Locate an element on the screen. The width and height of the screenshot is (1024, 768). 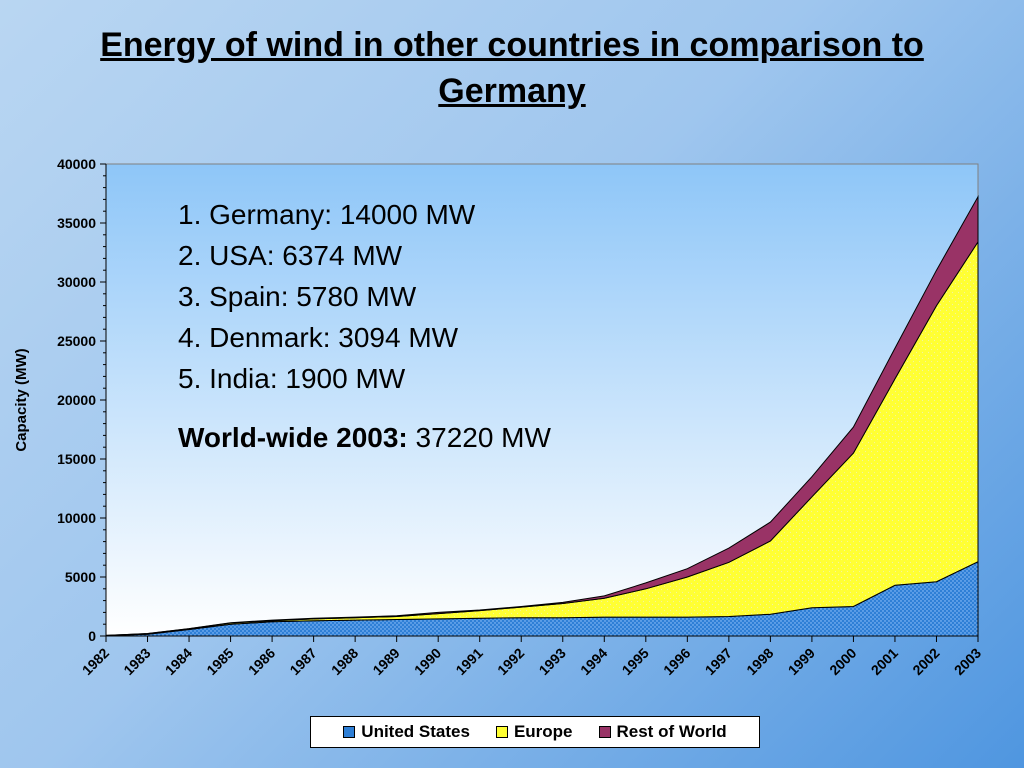
y-tick-label: 35000 is located at coordinates (76, 223).